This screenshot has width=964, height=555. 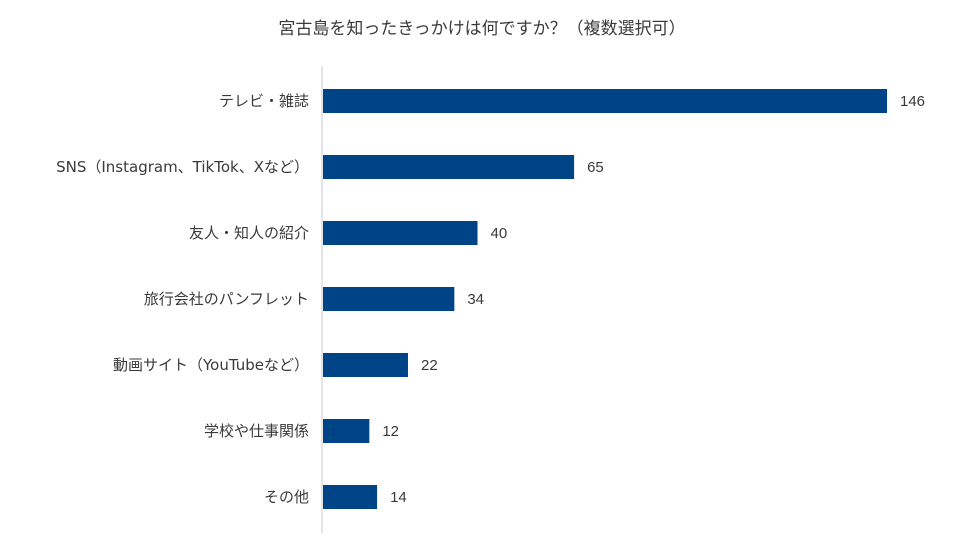 What do you see at coordinates (398, 497) in the screenshot?
I see `value-label-6: 14` at bounding box center [398, 497].